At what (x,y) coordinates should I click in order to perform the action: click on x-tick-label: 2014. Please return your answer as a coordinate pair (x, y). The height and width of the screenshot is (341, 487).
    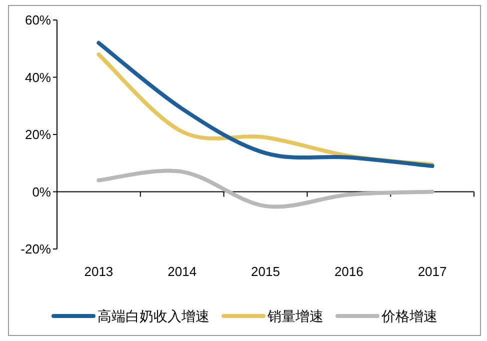
    Looking at the image, I should click on (182, 271).